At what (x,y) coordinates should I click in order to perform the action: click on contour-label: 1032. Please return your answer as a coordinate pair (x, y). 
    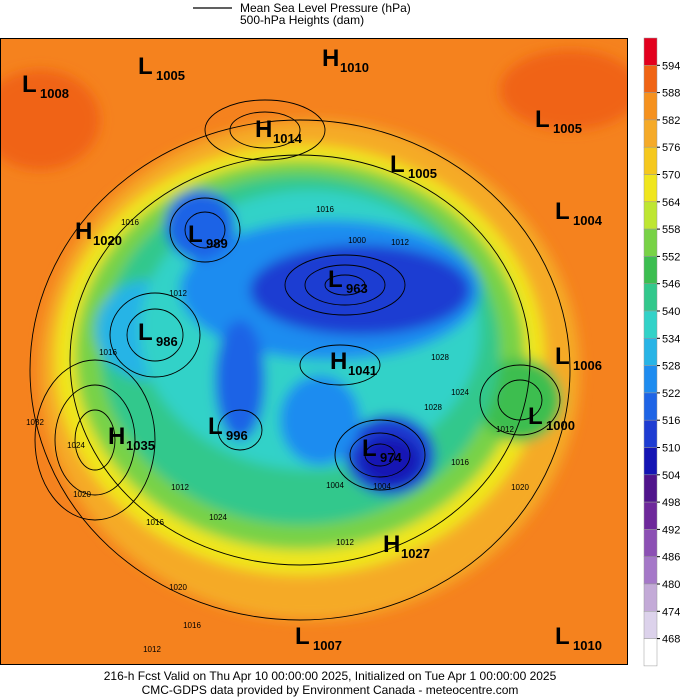
    Looking at the image, I should click on (35, 422).